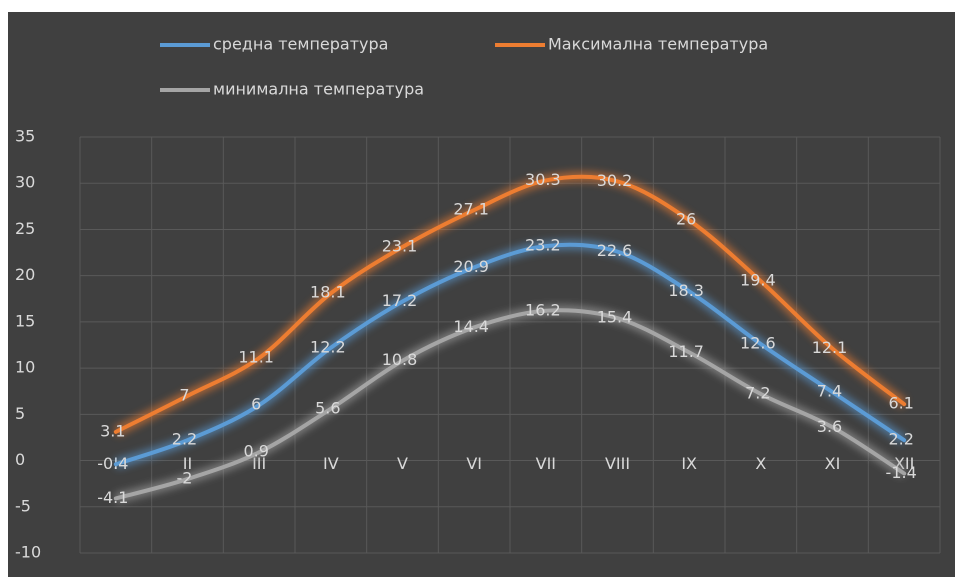  I want to click on data-label: 6.1, so click(900, 403).